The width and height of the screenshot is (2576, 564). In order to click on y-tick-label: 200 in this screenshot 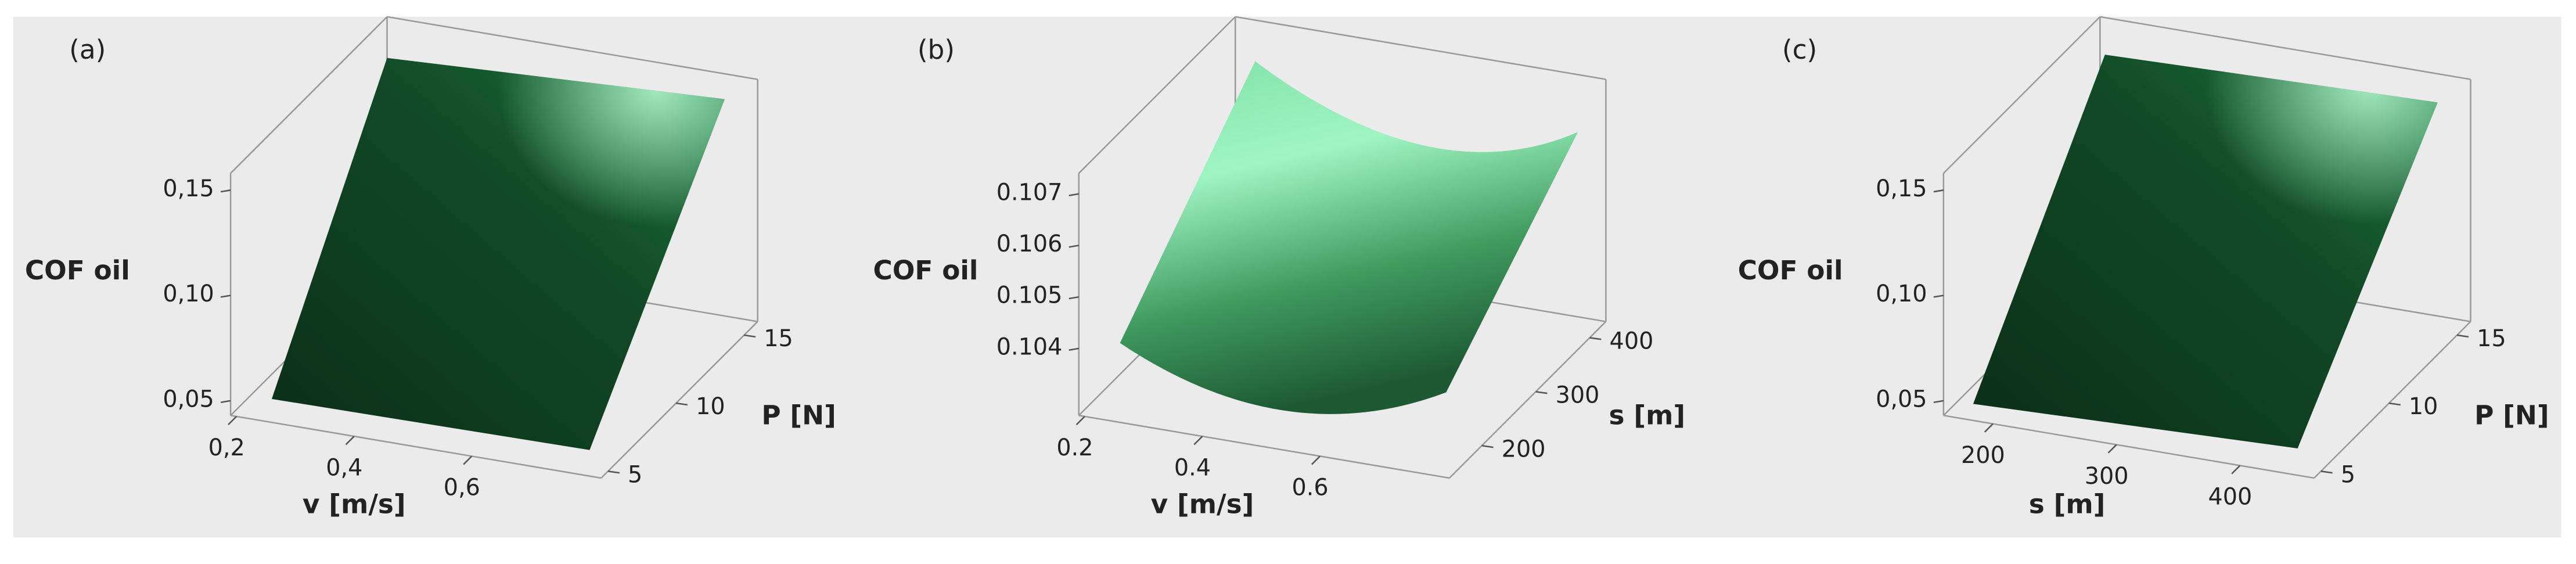, I will do `click(1524, 449)`.